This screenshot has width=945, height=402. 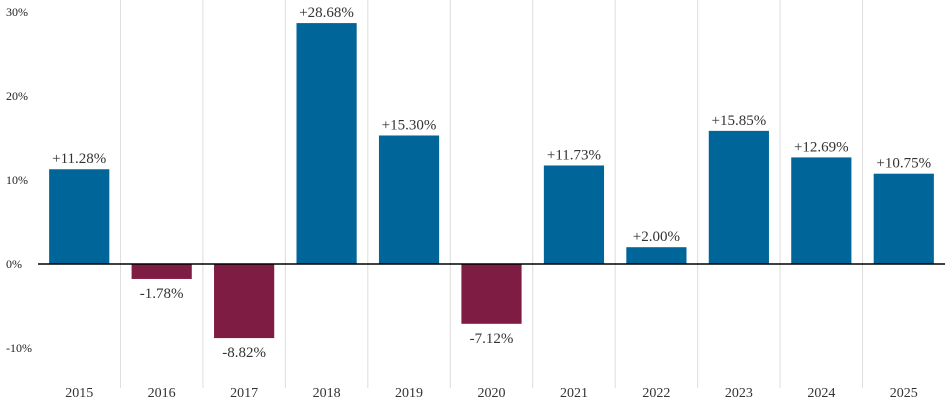 I want to click on x-tick-label: 2019, so click(x=409, y=393).